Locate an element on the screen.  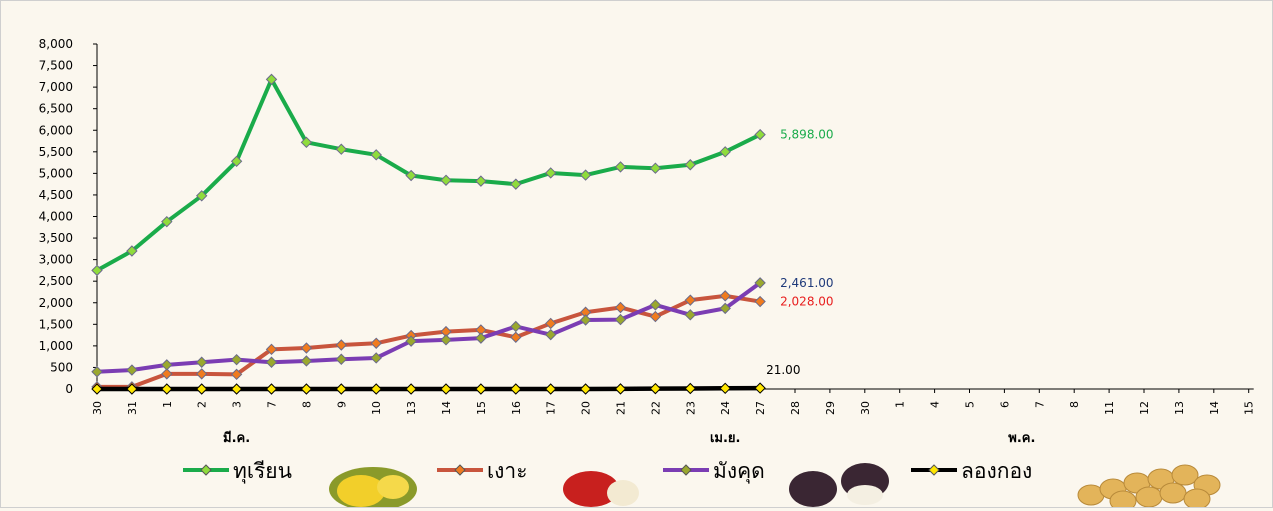
legend-label: เงาะ is located at coordinates (507, 471).